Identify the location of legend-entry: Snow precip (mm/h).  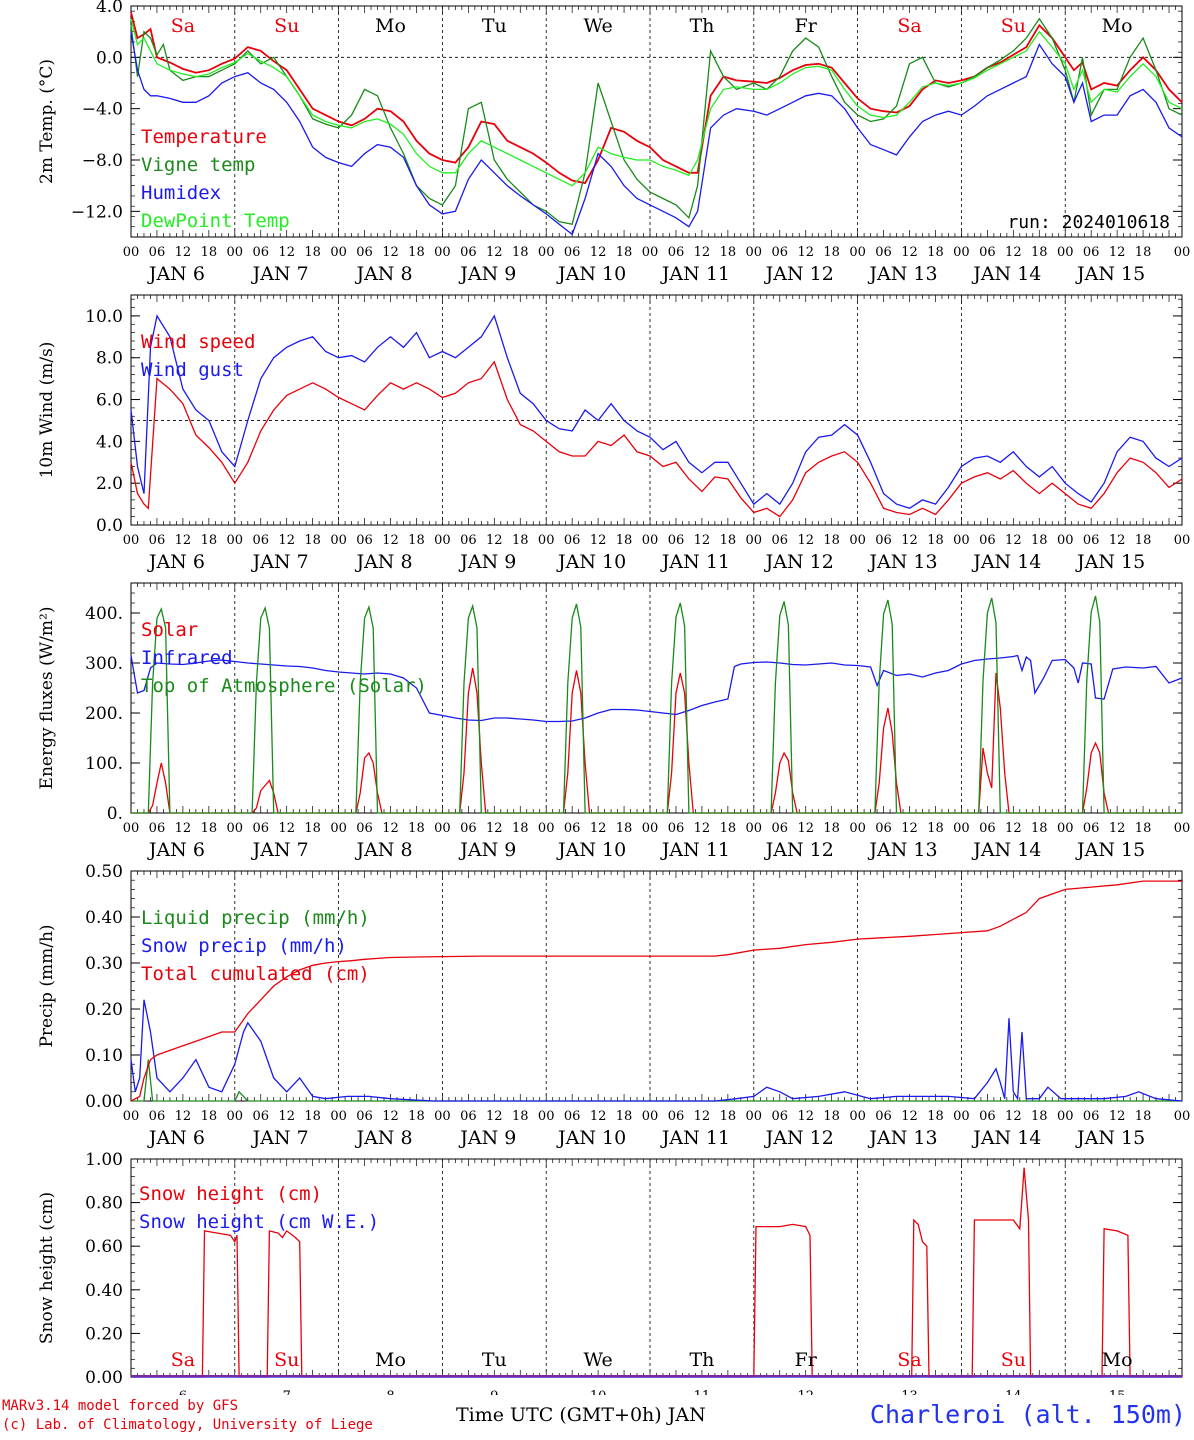
(244, 946).